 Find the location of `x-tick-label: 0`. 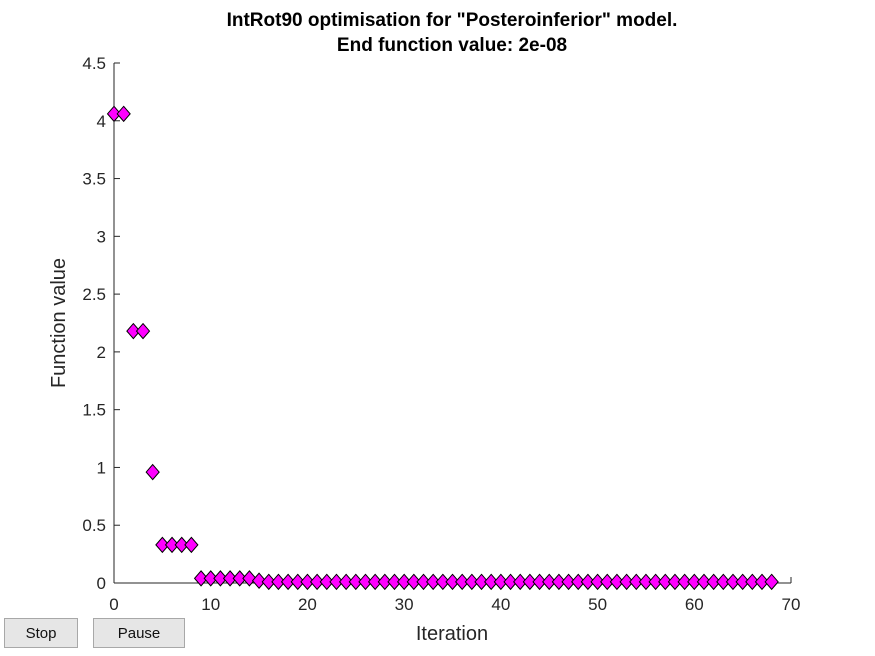

x-tick-label: 0 is located at coordinates (113, 604).